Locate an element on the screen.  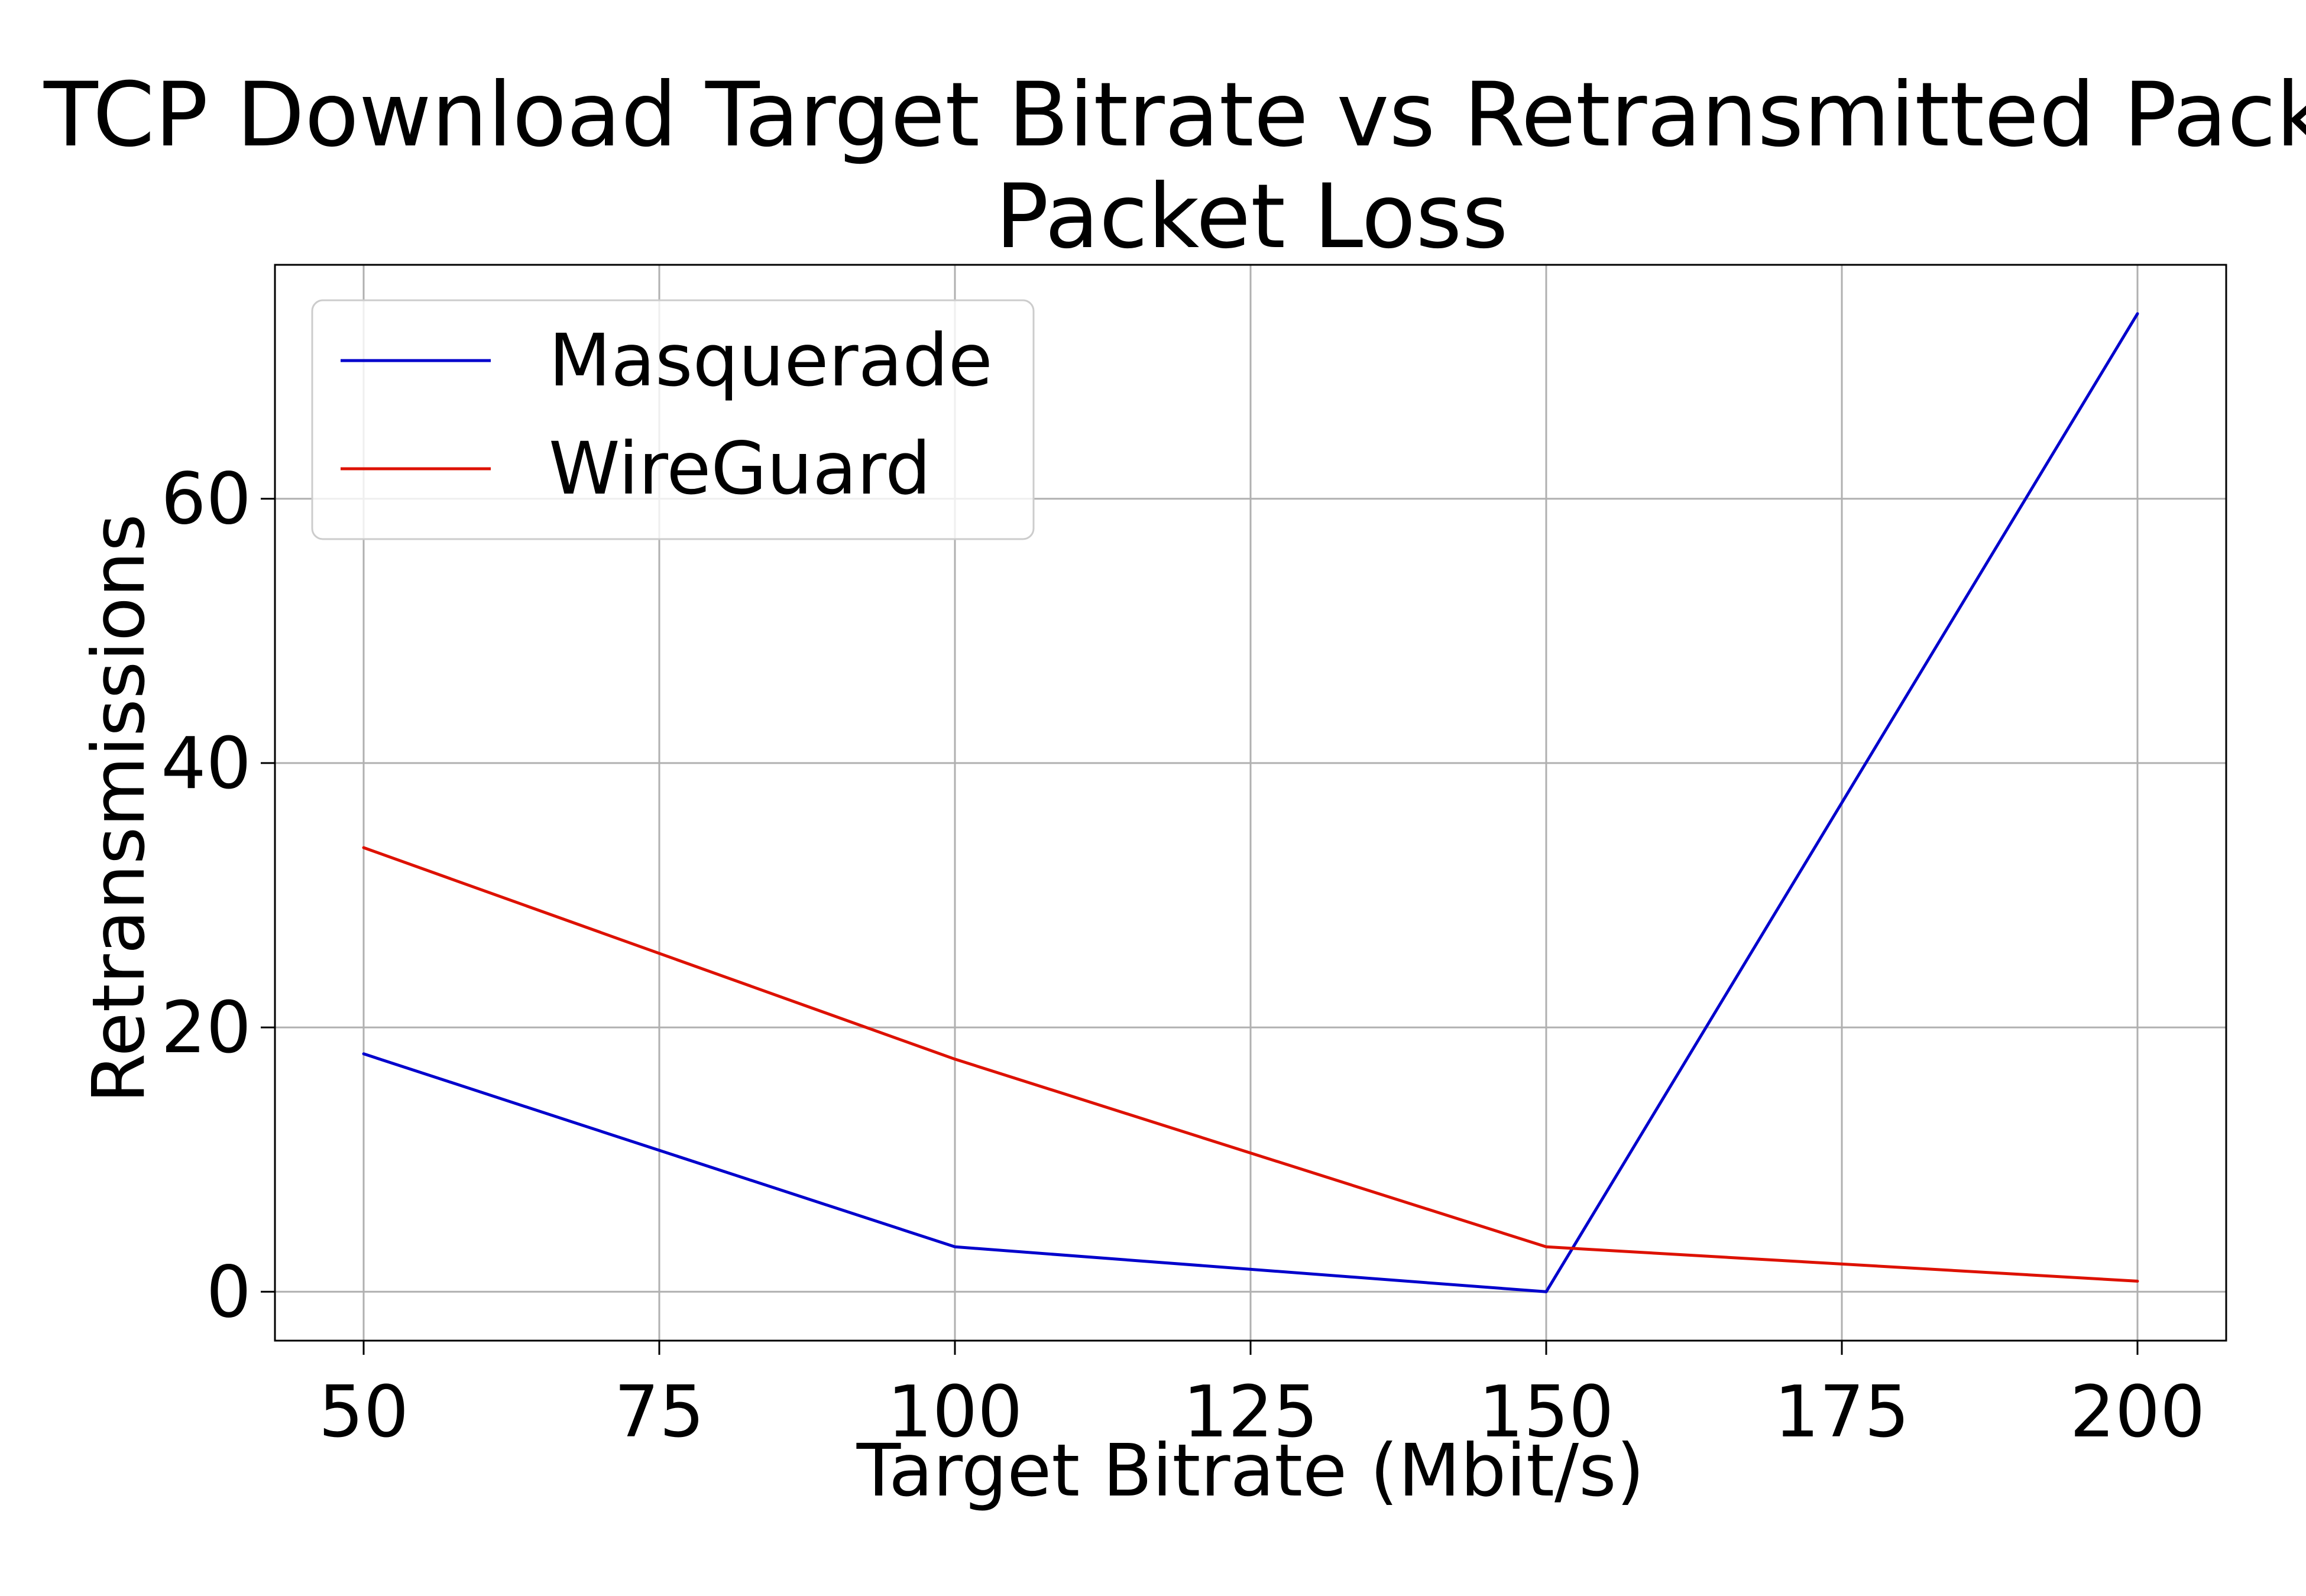
y-axis-label: Retransmissions is located at coordinates (119, 809).